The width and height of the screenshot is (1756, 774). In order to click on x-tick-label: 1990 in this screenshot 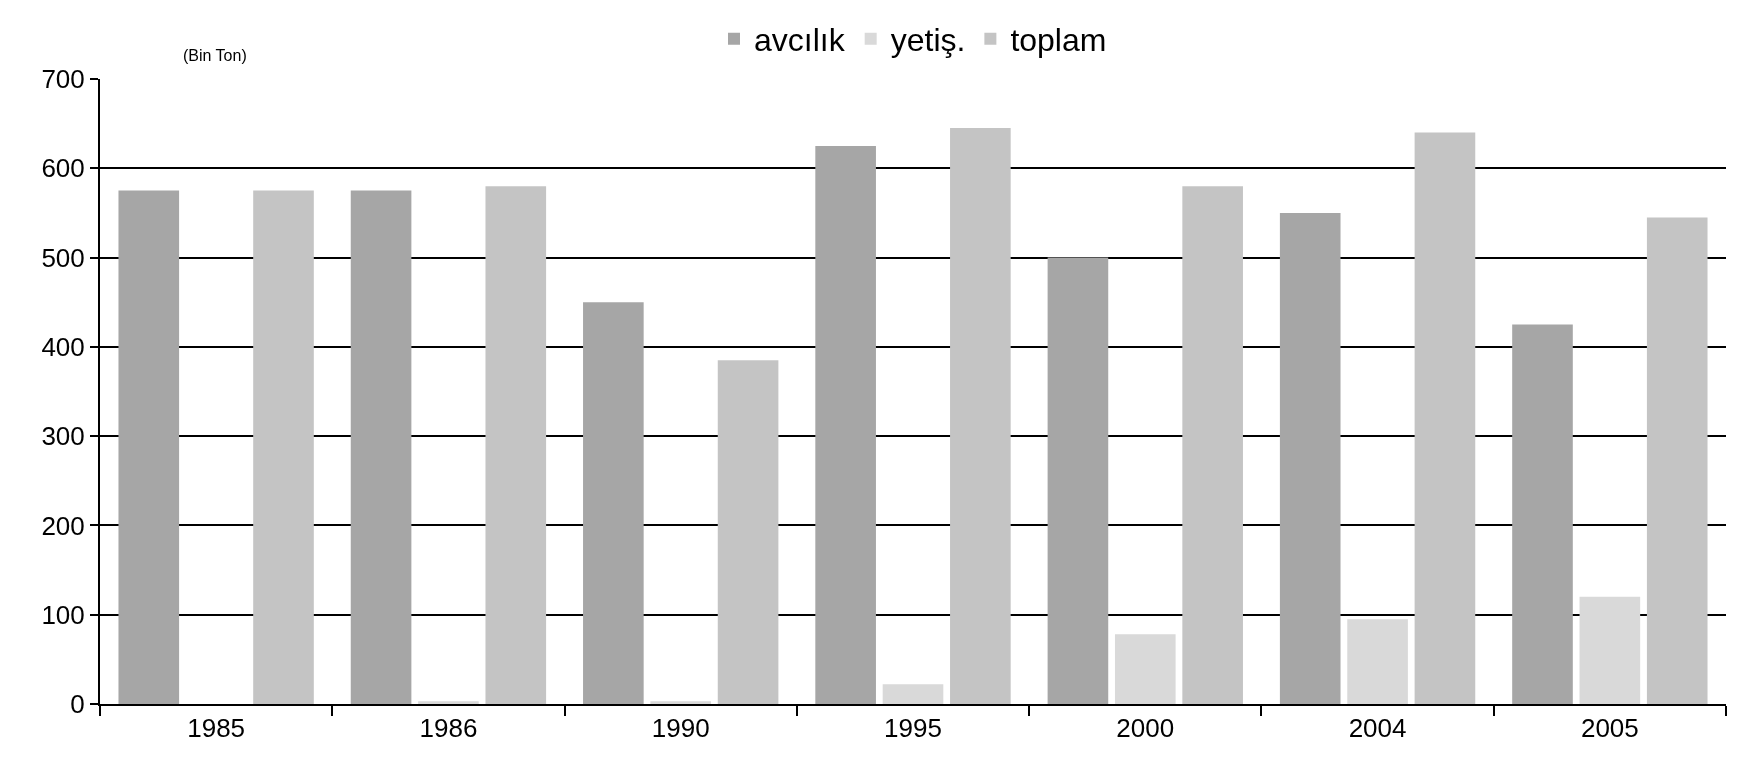, I will do `click(680, 728)`.